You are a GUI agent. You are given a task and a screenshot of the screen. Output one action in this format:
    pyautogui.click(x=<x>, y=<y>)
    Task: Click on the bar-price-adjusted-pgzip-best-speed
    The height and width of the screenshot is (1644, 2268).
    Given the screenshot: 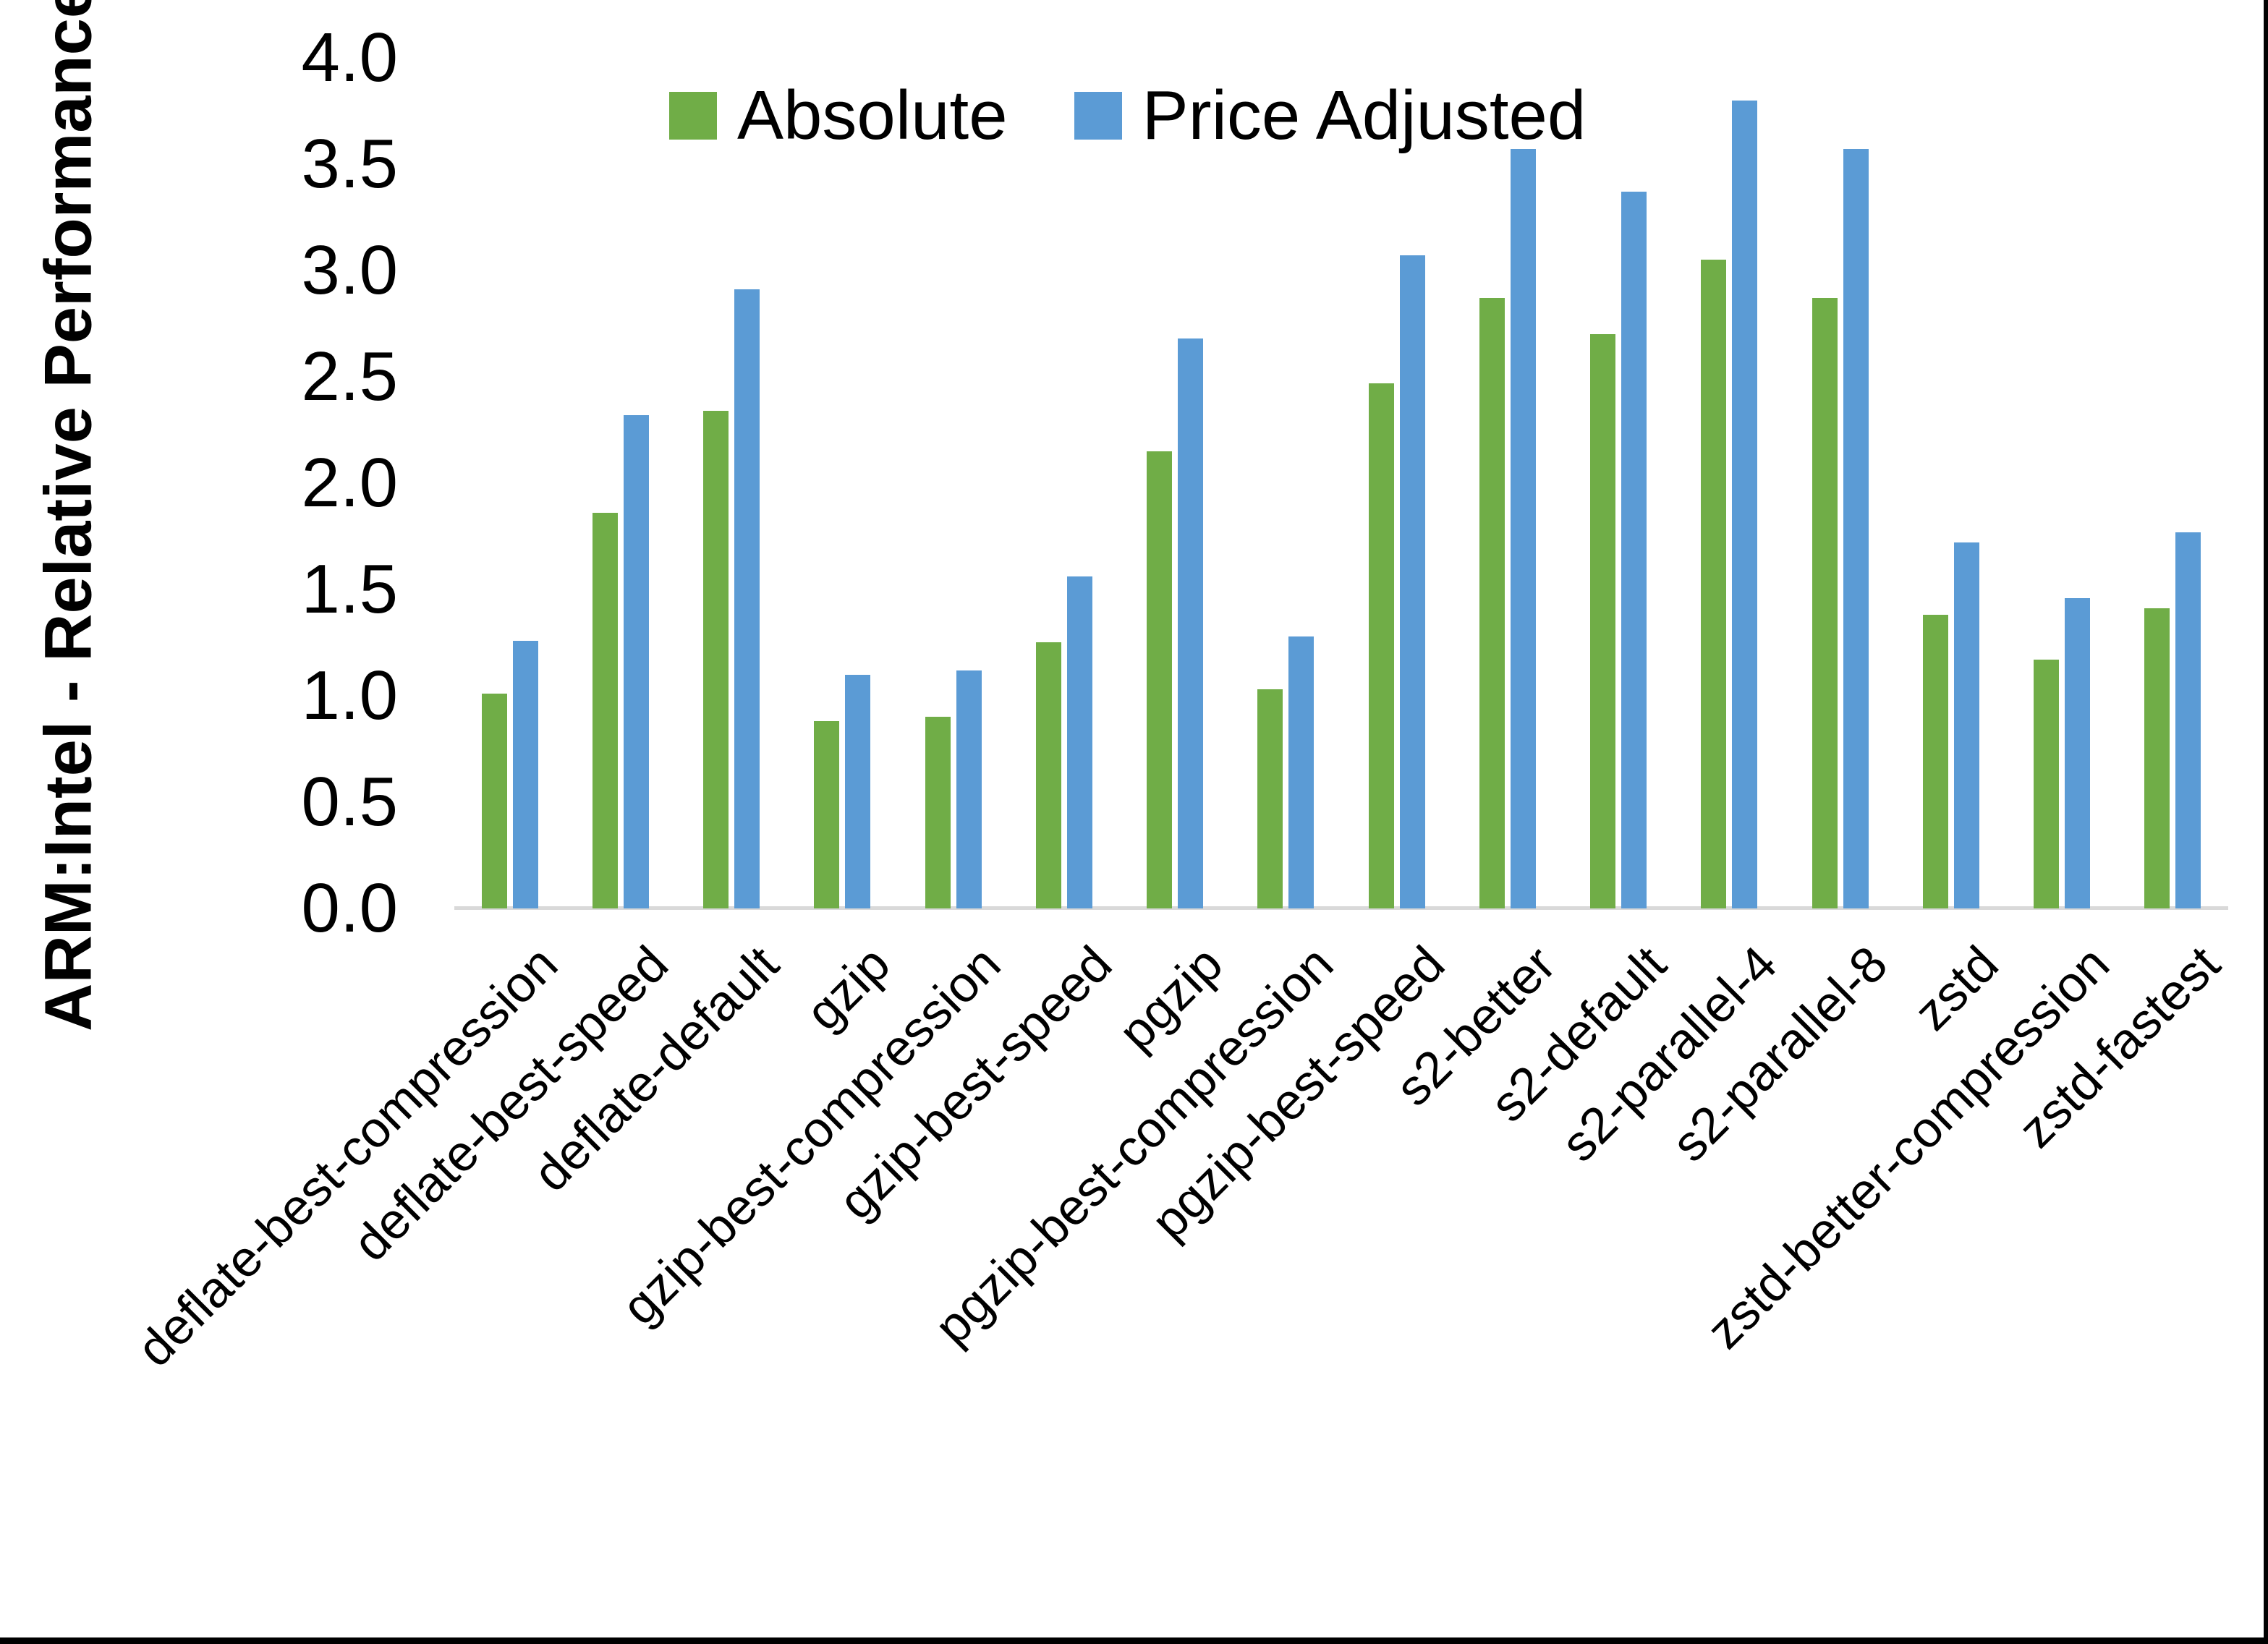 What is the action you would take?
    pyautogui.click(x=1412, y=581)
    